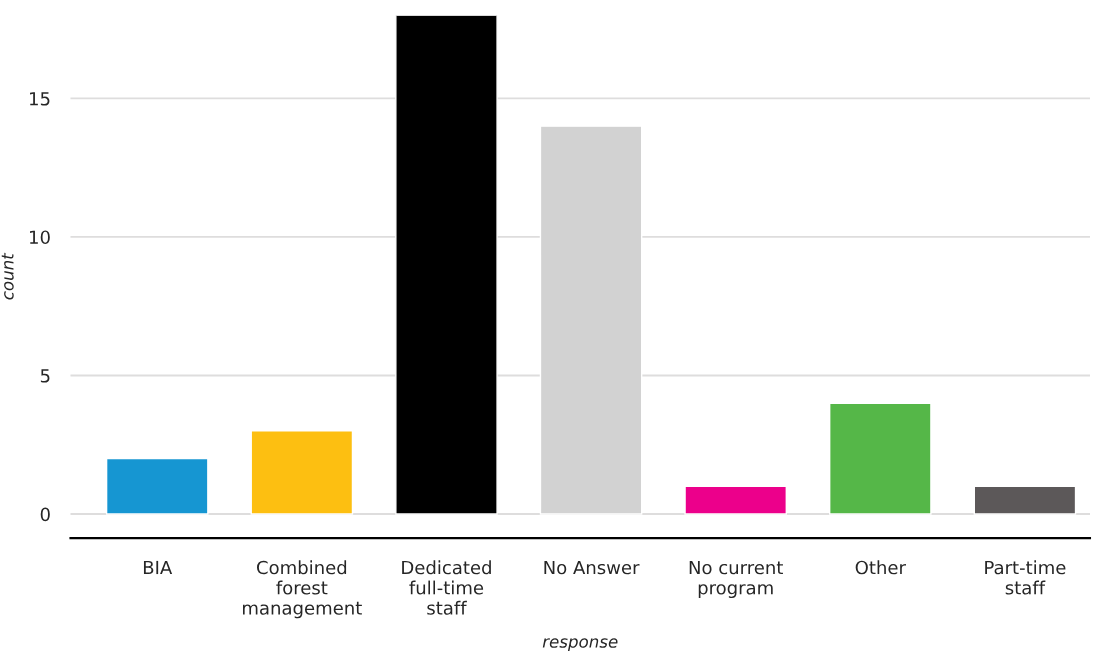 Image resolution: width=1101 pixels, height=666 pixels. I want to click on x-tick-label: No Answer, so click(592, 567).